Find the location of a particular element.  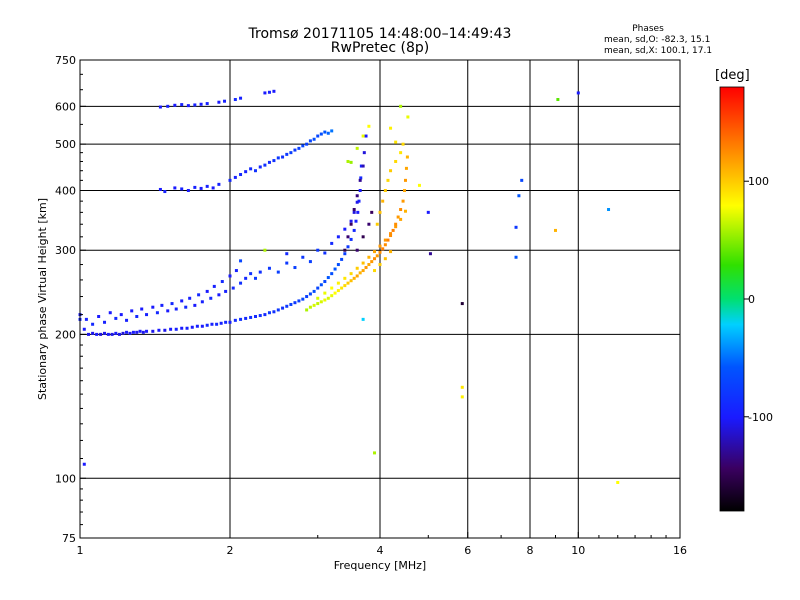

y-tick-label: 100 is located at coordinates (65, 478).